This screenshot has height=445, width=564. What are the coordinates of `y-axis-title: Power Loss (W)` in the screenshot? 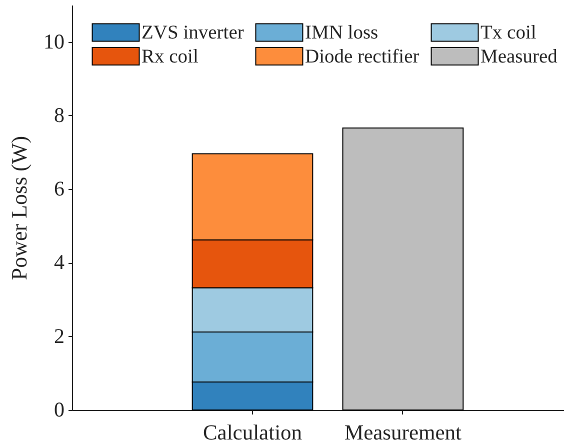 It's located at (19, 208).